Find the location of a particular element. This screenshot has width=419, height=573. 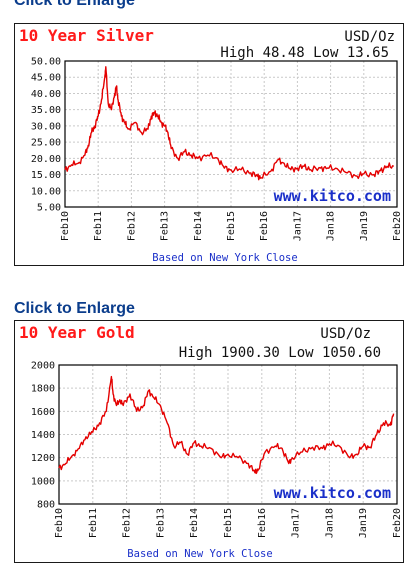

y-tick-label: 1600 is located at coordinates (43, 412).